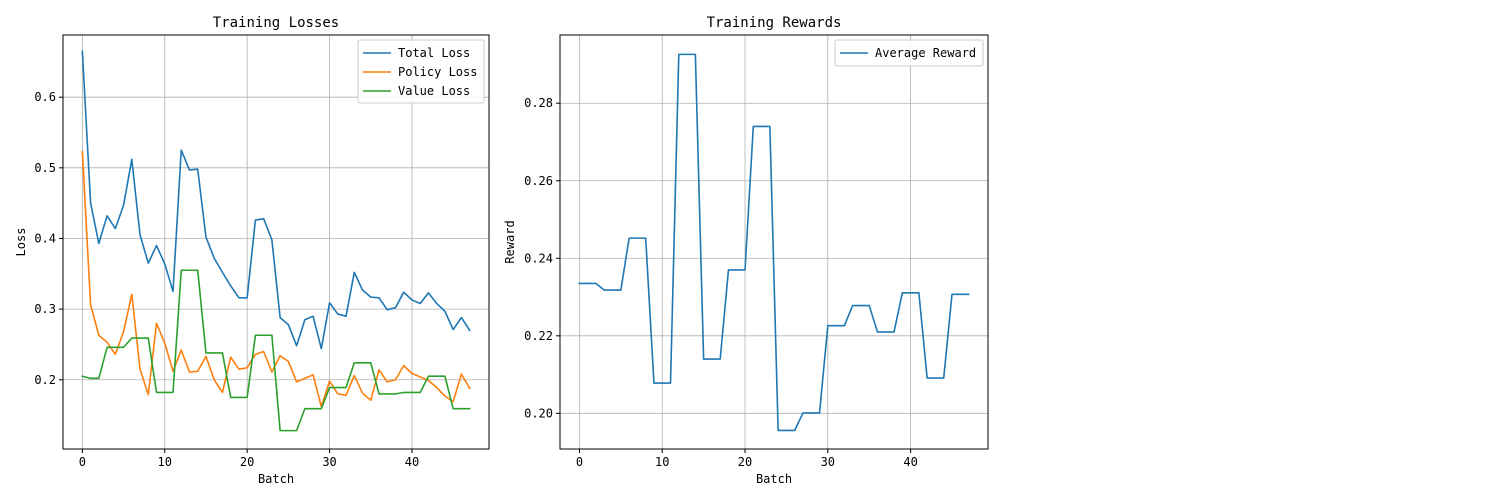 This screenshot has height=500, width=1500. I want to click on y-axis-label: Reward, so click(510, 241).